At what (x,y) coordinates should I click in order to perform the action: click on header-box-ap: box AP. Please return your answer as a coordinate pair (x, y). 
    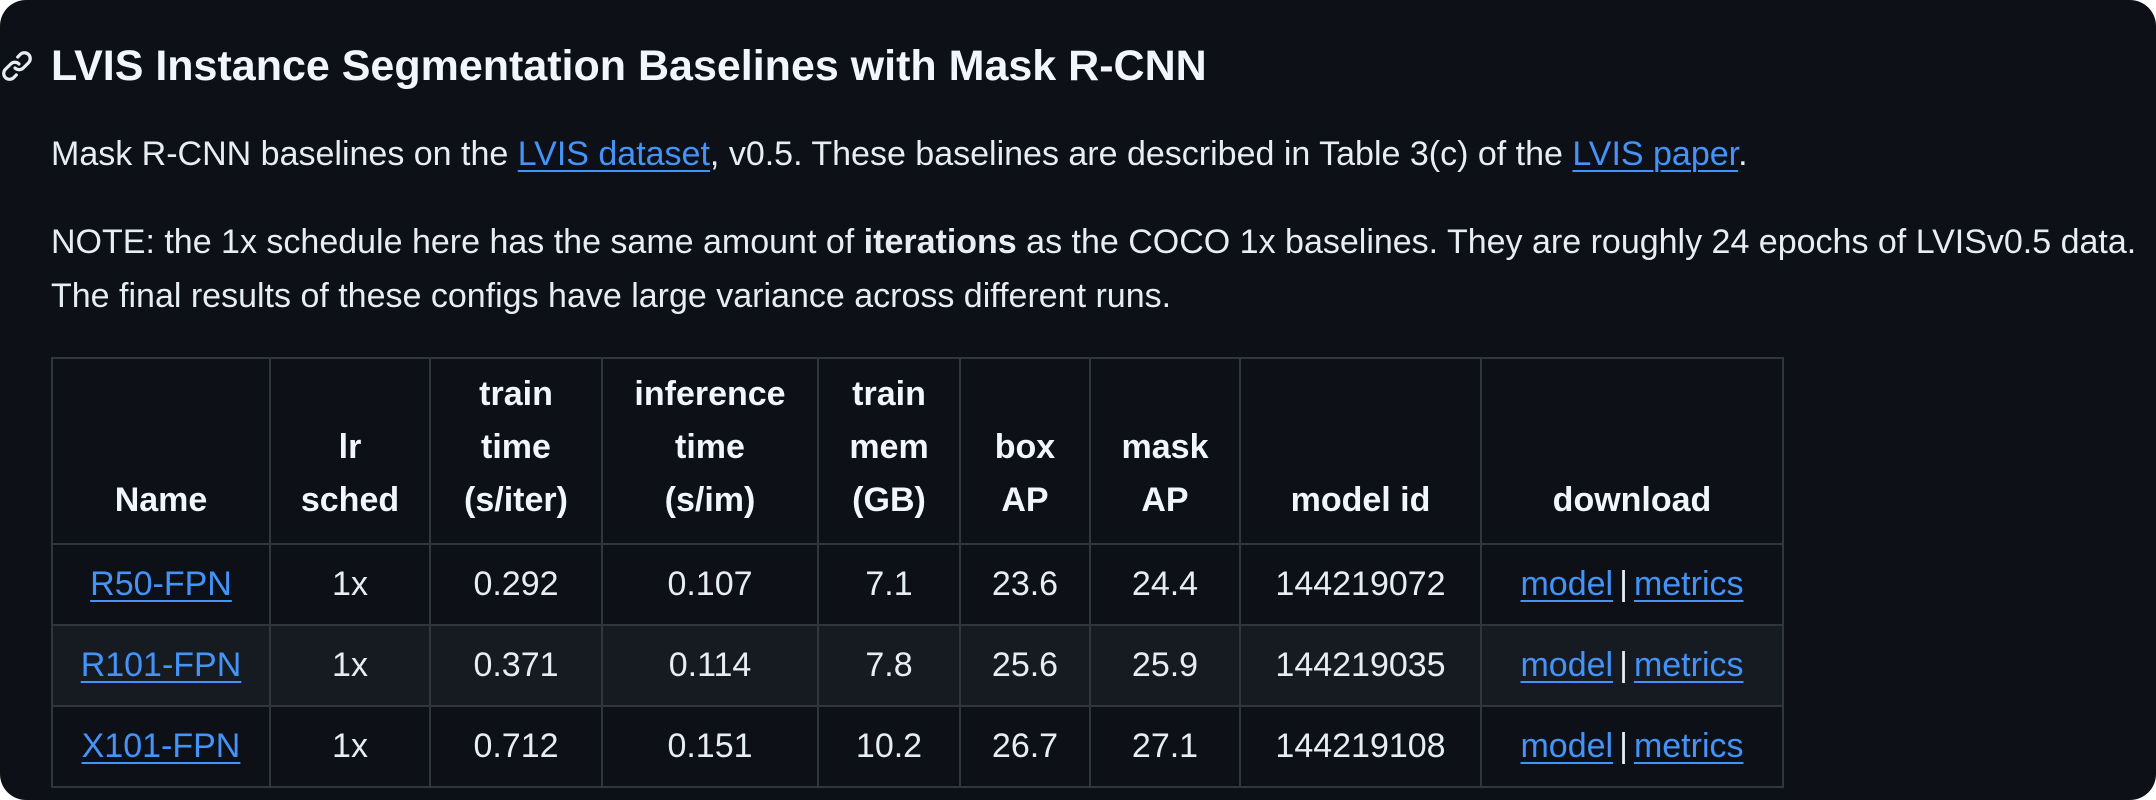
    Looking at the image, I should click on (1025, 451).